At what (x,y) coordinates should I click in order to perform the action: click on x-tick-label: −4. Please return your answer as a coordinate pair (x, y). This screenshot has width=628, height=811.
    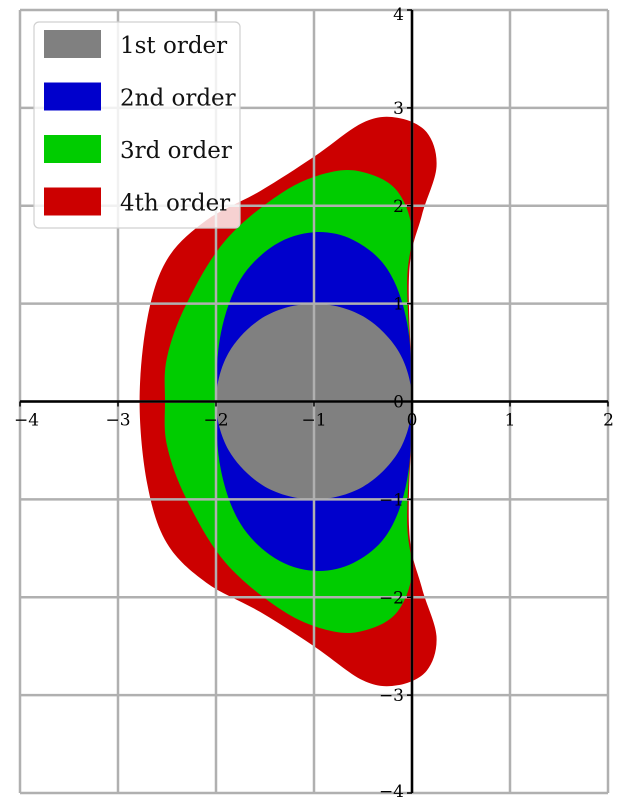
    Looking at the image, I should click on (26, 421).